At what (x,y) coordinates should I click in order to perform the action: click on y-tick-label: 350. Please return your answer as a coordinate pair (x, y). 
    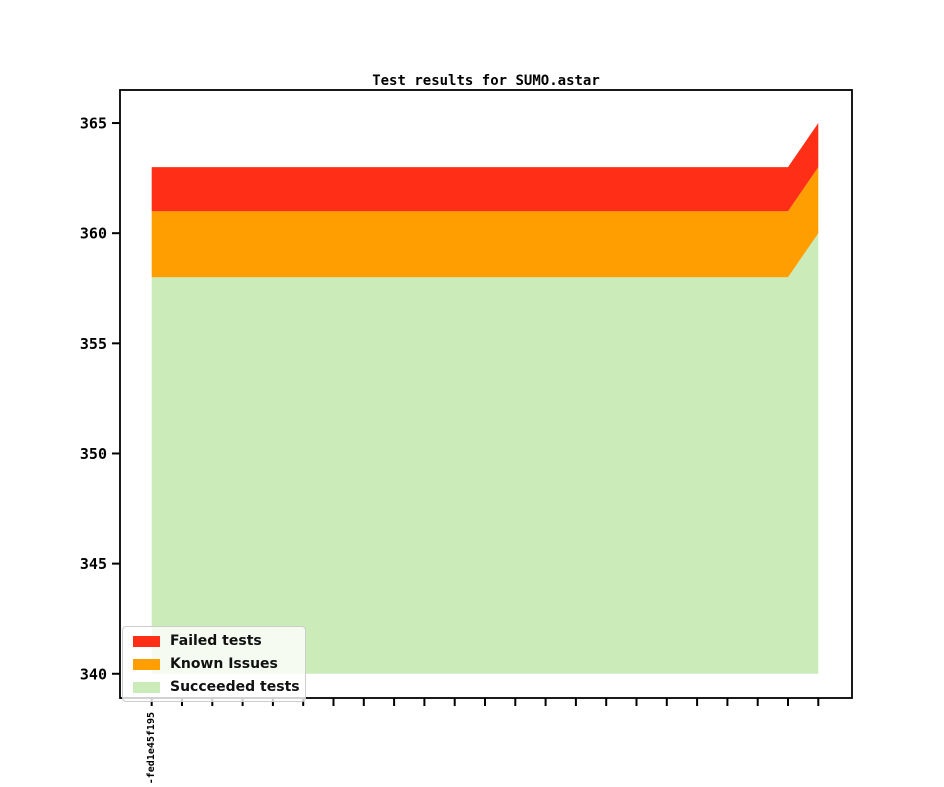
    Looking at the image, I should click on (93, 454).